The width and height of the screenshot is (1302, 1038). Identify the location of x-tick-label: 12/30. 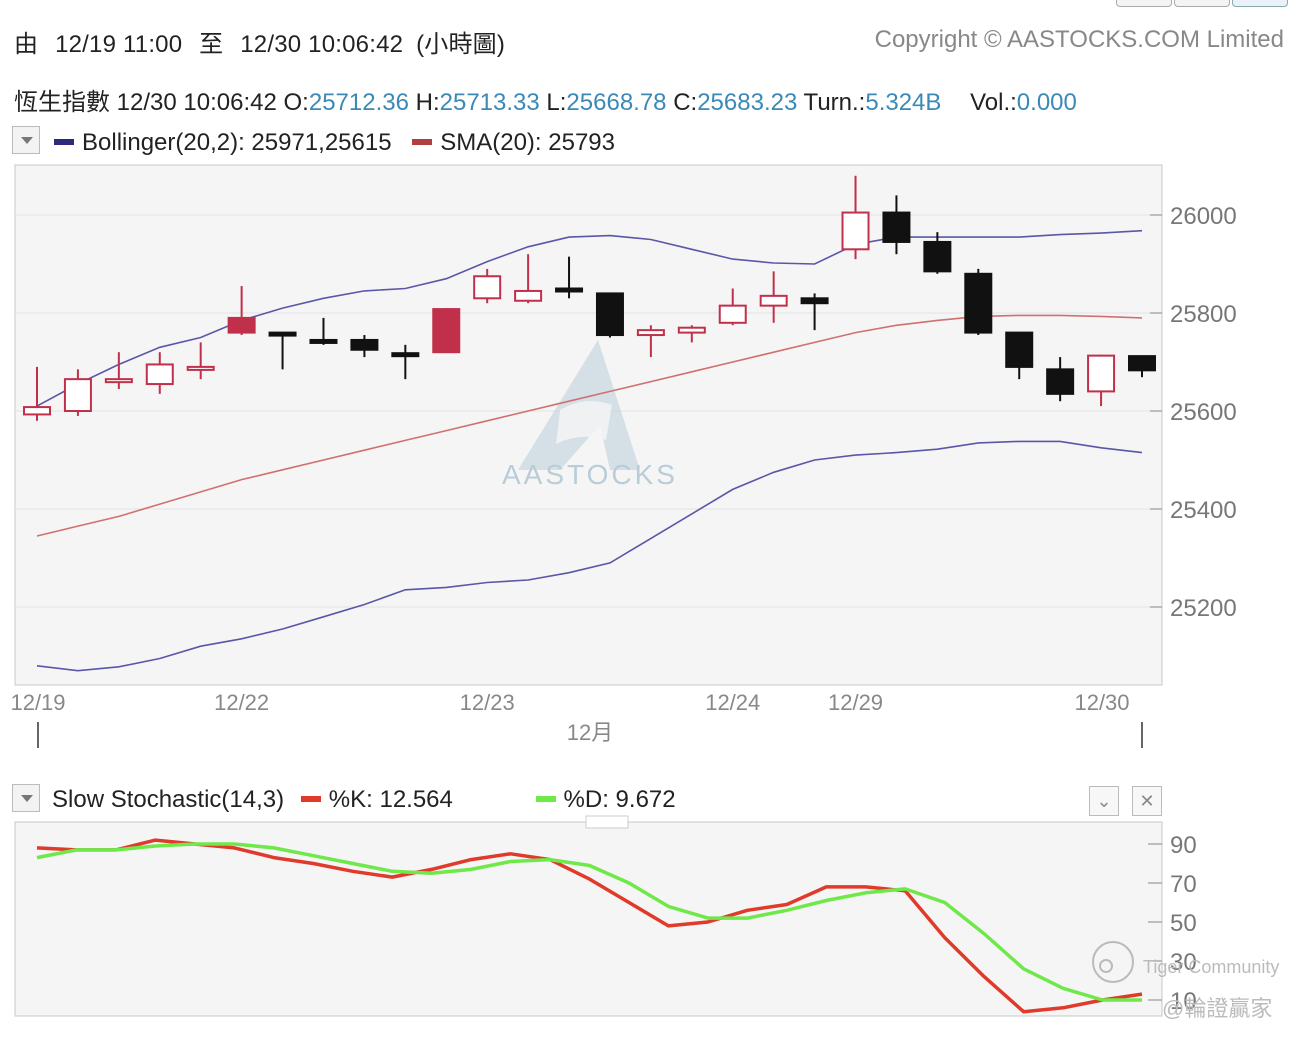
(1101, 702).